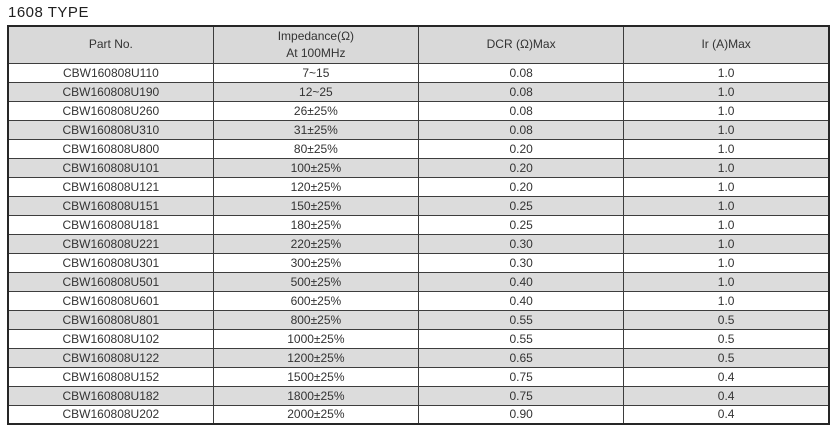 The height and width of the screenshot is (441, 837). What do you see at coordinates (316, 52) in the screenshot?
I see `column-header-impedance-line2: At 100MHz` at bounding box center [316, 52].